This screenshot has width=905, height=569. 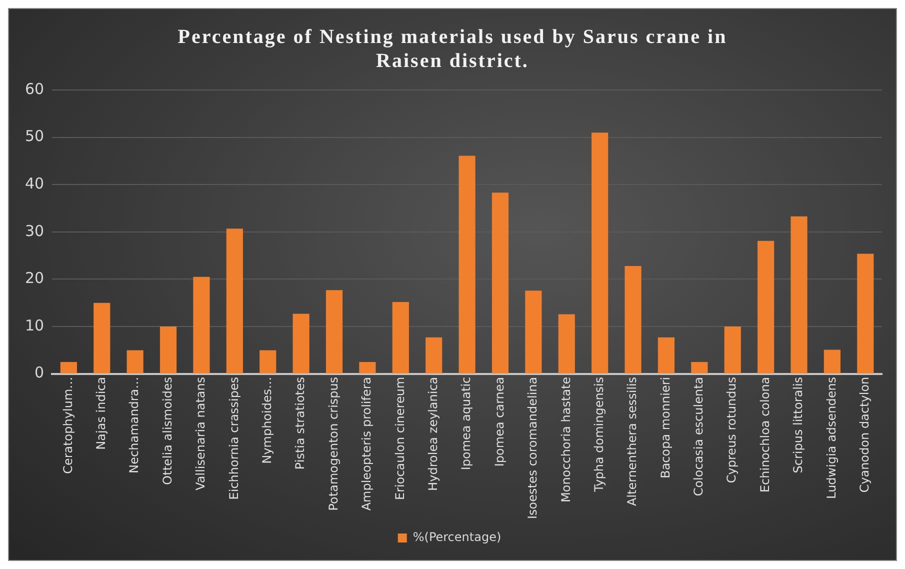 What do you see at coordinates (167, 430) in the screenshot?
I see `x-tick-label: Ottelia alismoides` at bounding box center [167, 430].